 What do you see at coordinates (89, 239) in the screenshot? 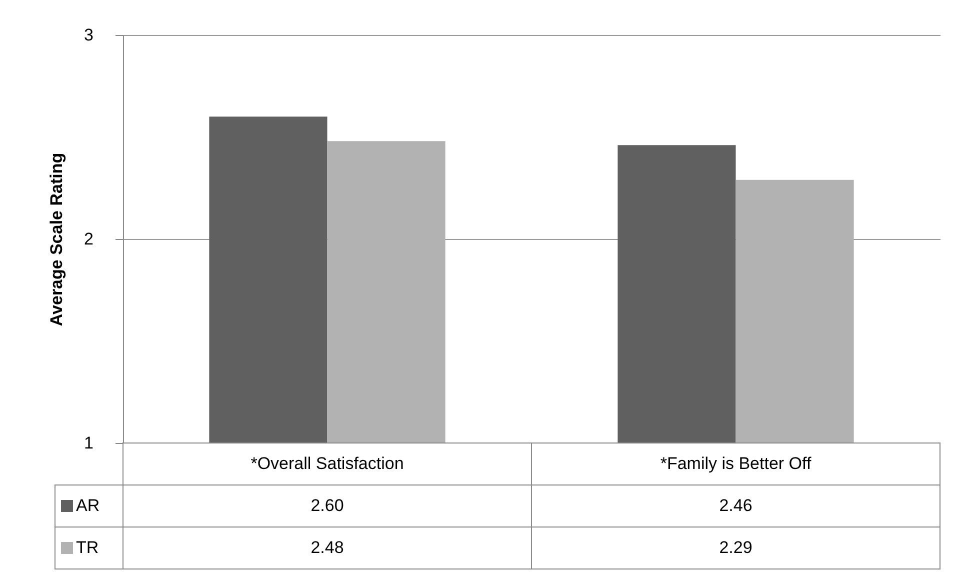
I see `y-tick-label: 2` at bounding box center [89, 239].